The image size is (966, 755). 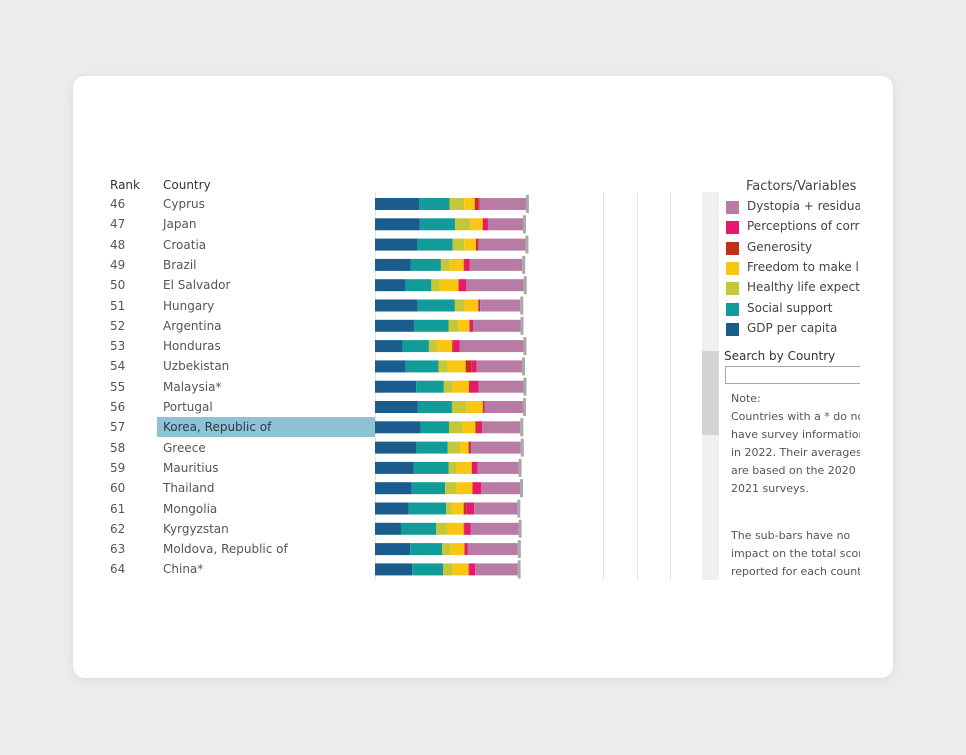 I want to click on country-cell: Greece, so click(x=184, y=447).